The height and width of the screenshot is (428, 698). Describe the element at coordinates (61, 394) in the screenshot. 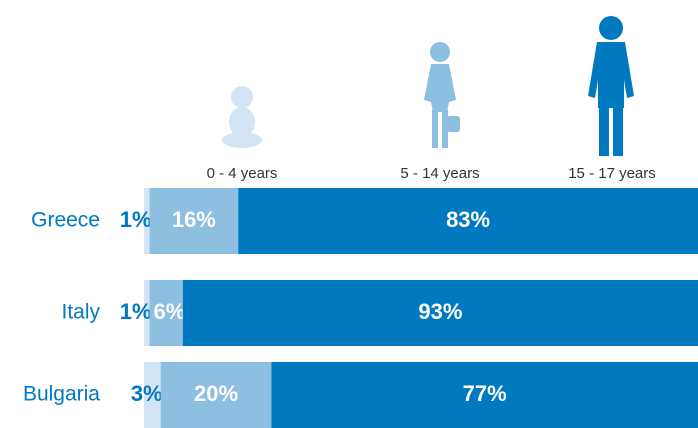

I see `category-label: Bulgaria` at that location.